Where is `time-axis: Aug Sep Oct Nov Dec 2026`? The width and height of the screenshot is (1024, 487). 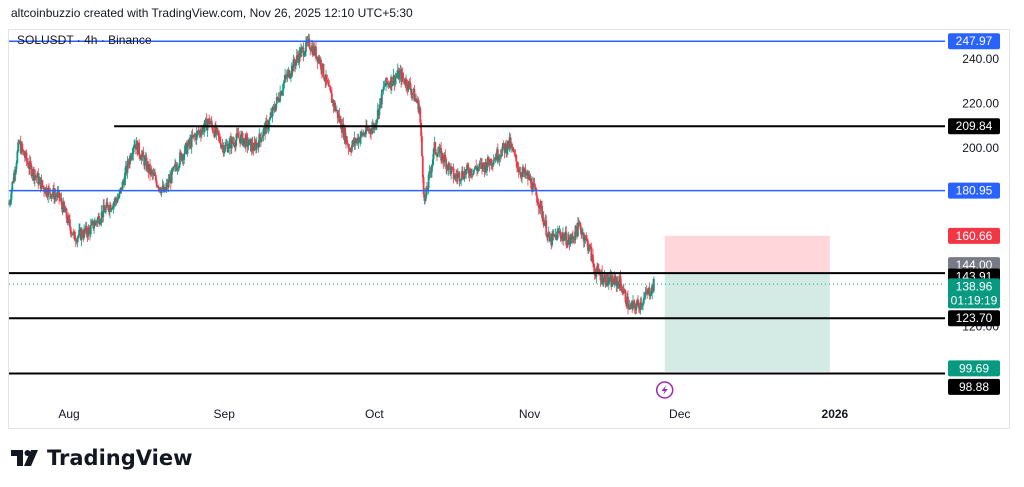 time-axis: Aug Sep Oct Nov Dec 2026 is located at coordinates (453, 414).